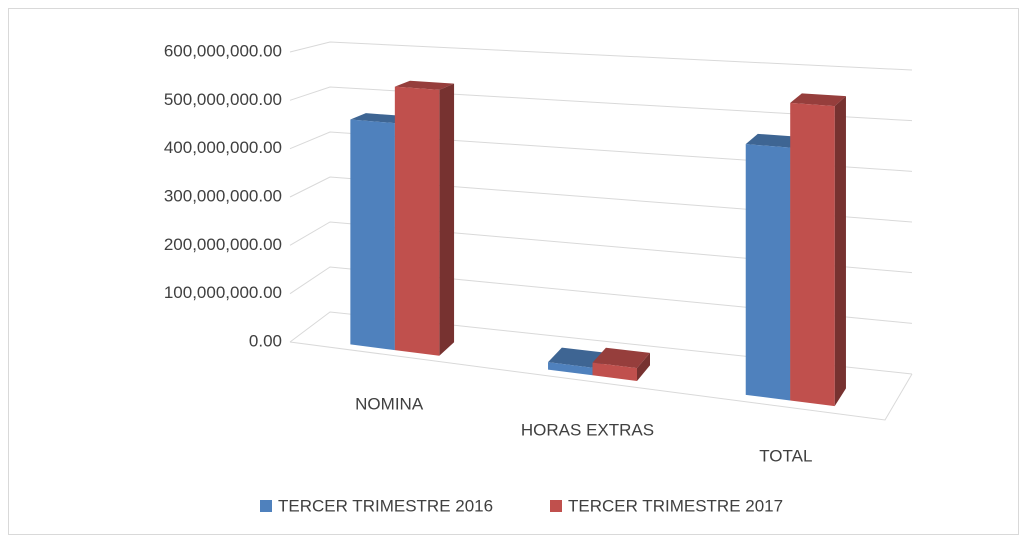 This screenshot has width=1028, height=541. I want to click on y-tick-label: 600,000,000.00, so click(223, 50).